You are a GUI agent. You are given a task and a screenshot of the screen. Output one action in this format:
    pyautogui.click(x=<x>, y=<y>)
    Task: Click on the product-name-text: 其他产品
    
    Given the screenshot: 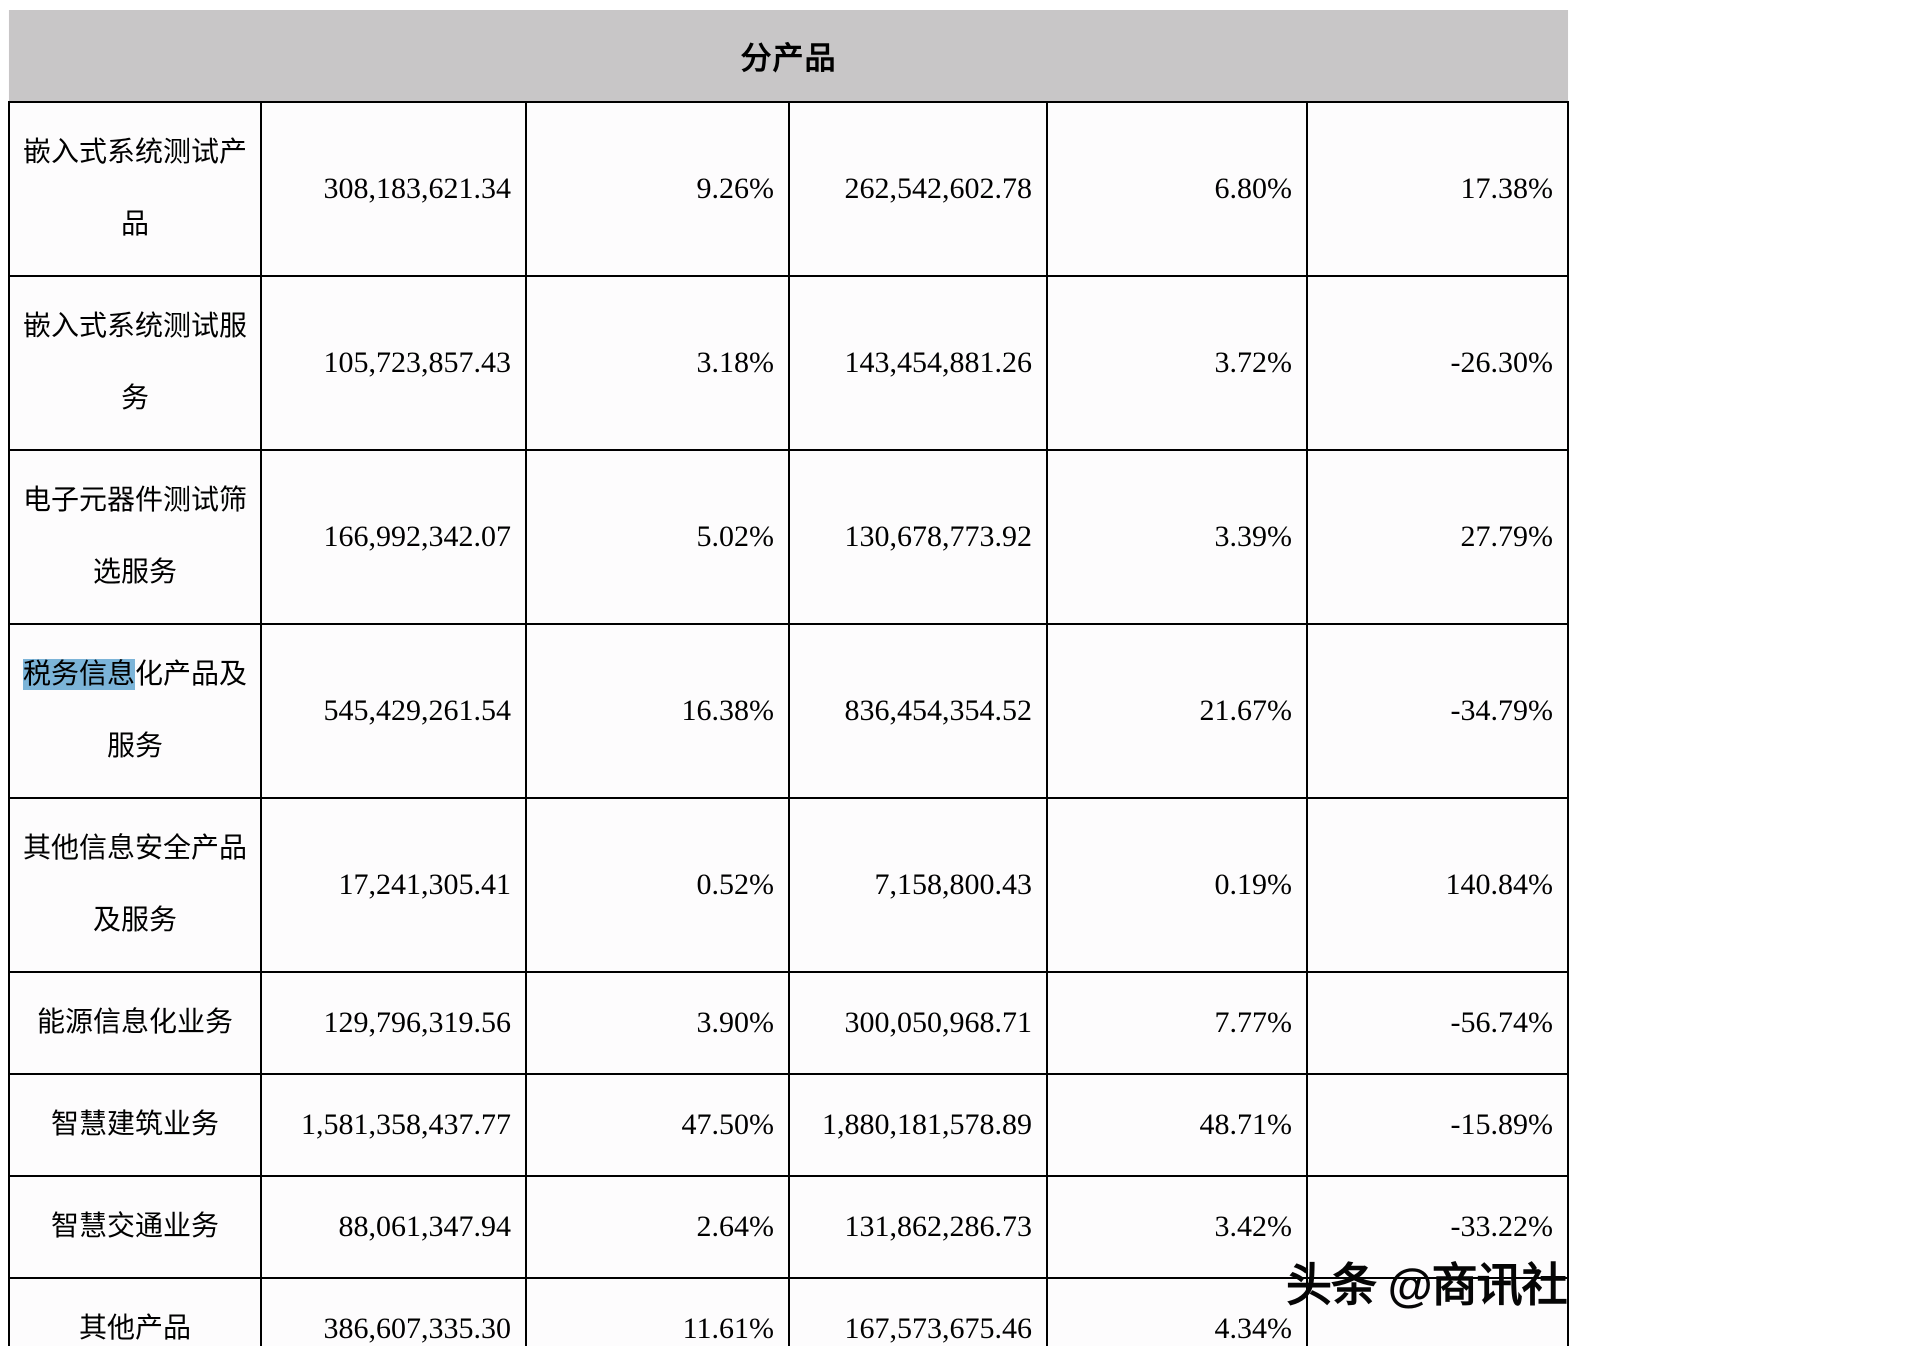 What is the action you would take?
    pyautogui.click(x=134, y=1328)
    